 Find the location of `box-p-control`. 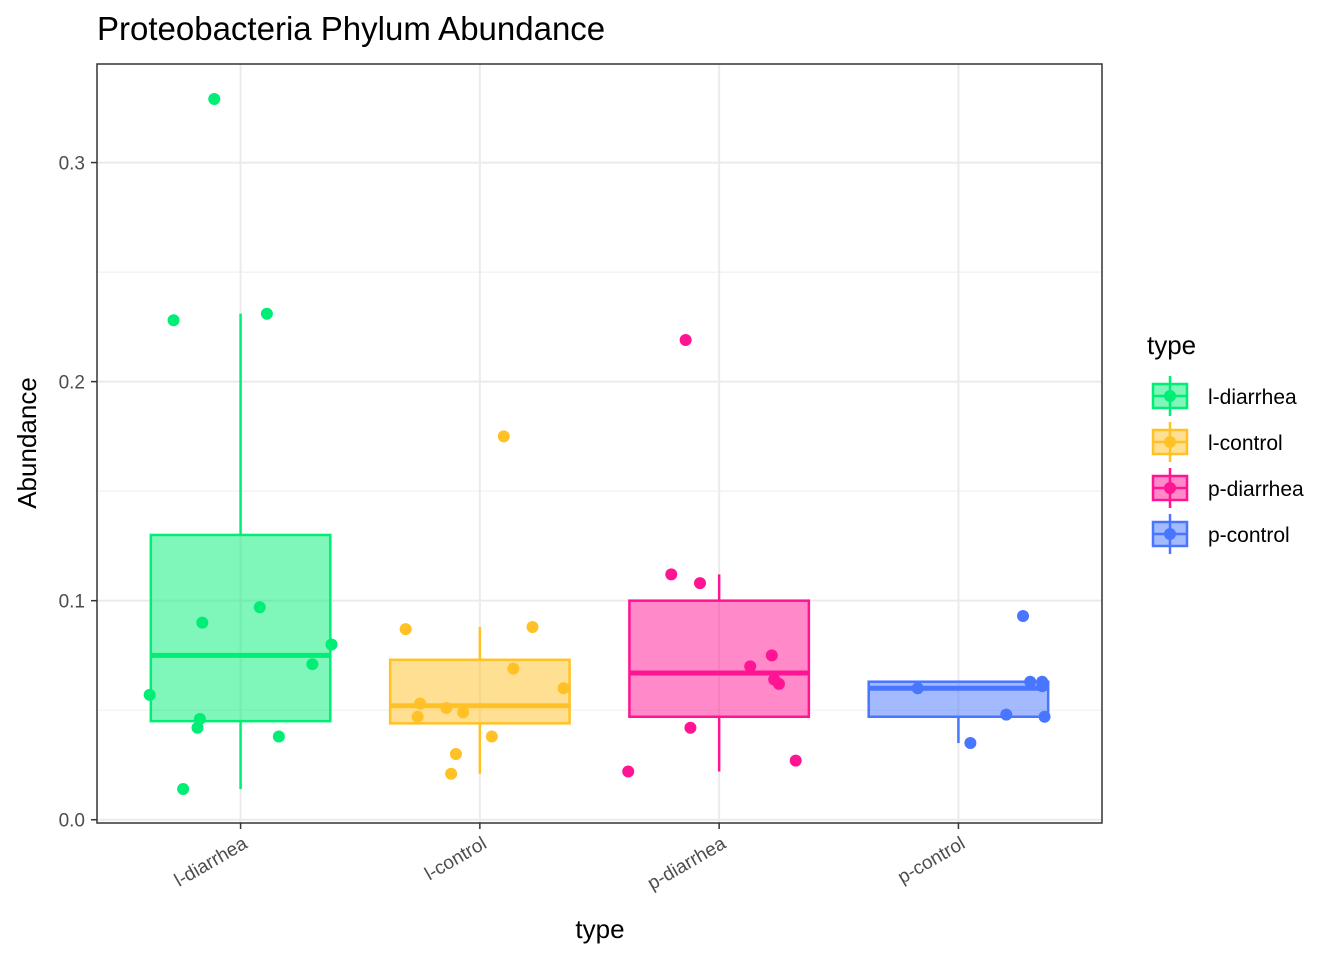

box-p-control is located at coordinates (958, 712).